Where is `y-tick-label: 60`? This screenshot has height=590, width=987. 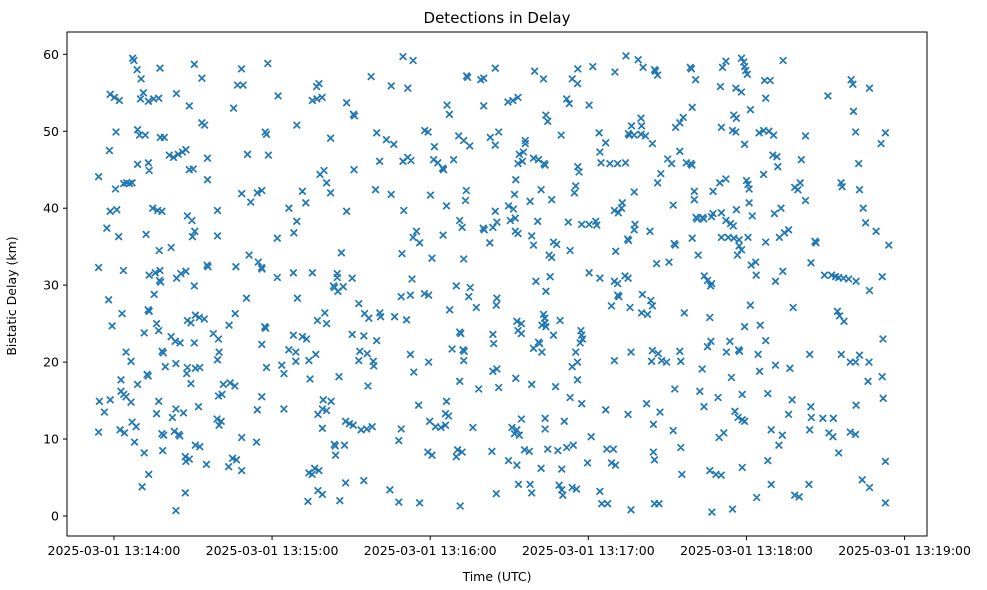
y-tick-label: 60 is located at coordinates (51, 54).